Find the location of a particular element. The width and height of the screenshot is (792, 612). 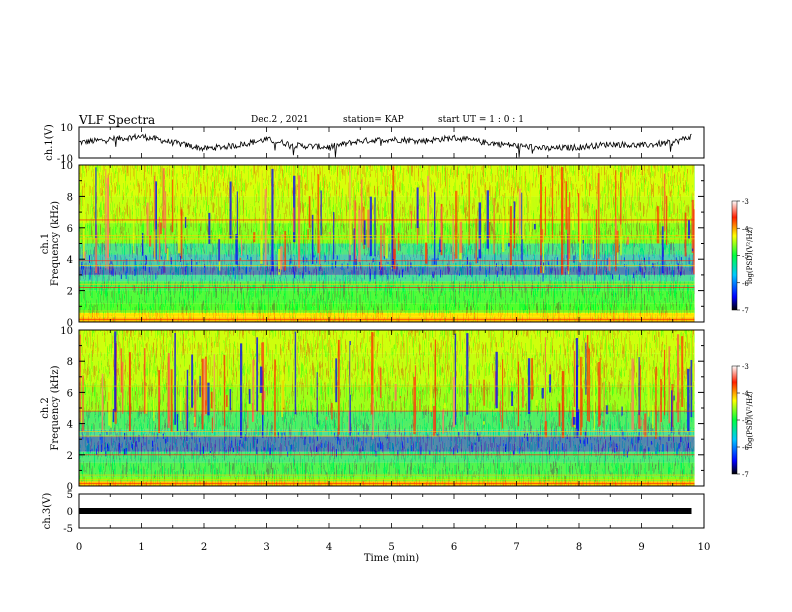

xtick-label: 1 is located at coordinates (141, 547).